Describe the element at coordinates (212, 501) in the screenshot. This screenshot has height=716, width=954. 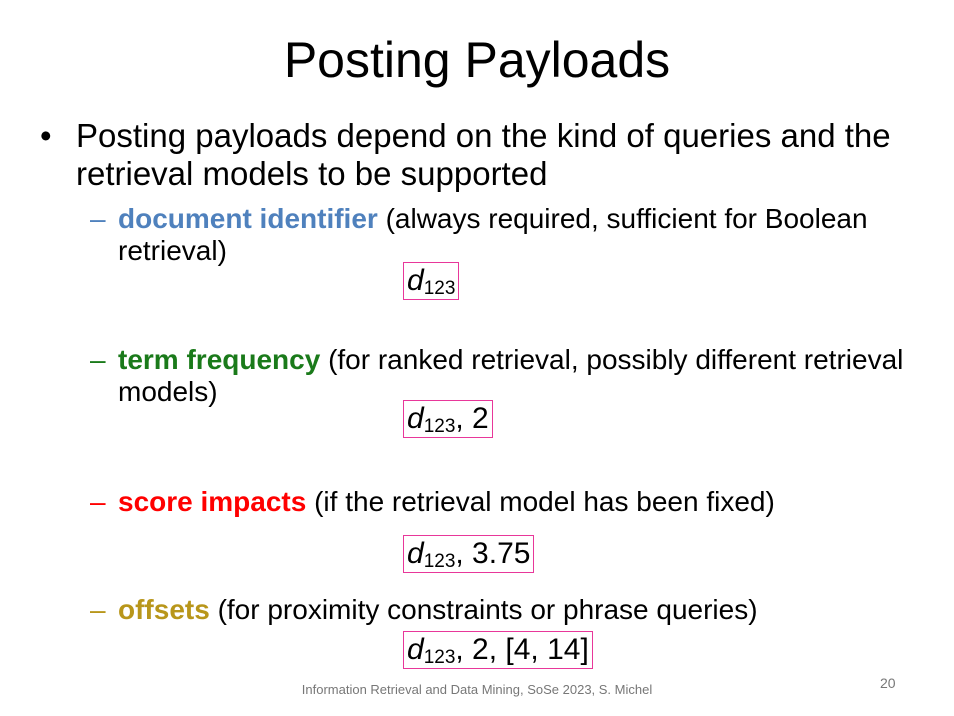
I see `keyword-score-impacts: score impacts` at that location.